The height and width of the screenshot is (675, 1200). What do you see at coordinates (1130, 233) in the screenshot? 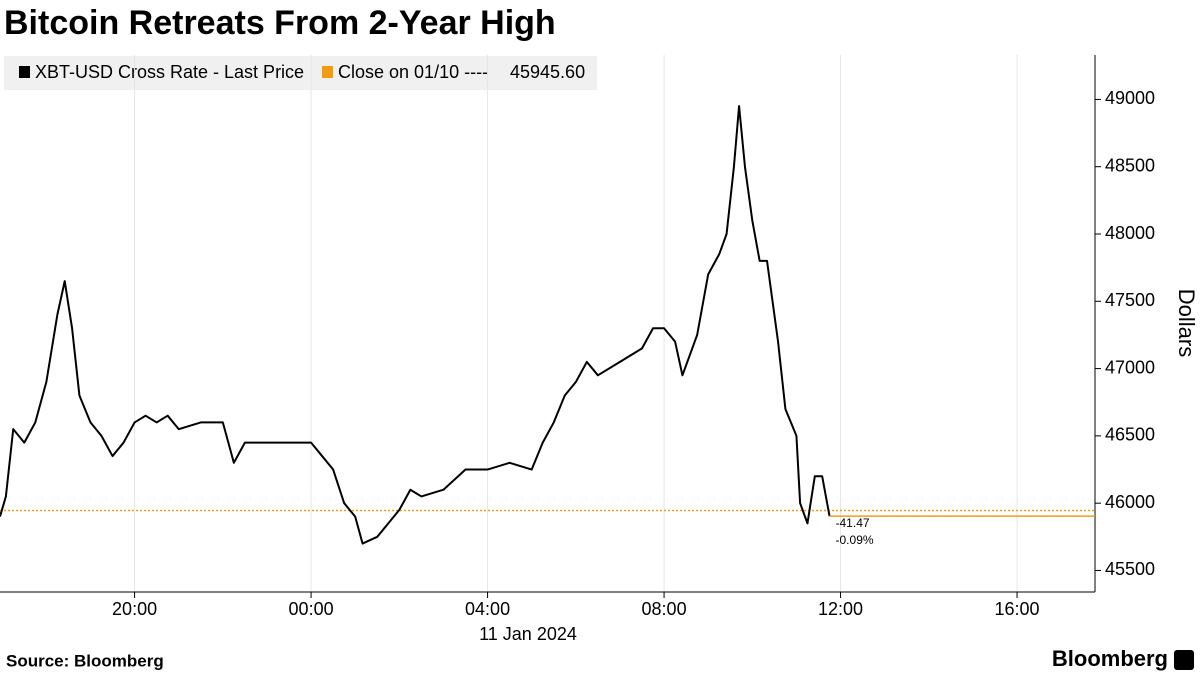
I see `y-tick-label: 48000` at bounding box center [1130, 233].